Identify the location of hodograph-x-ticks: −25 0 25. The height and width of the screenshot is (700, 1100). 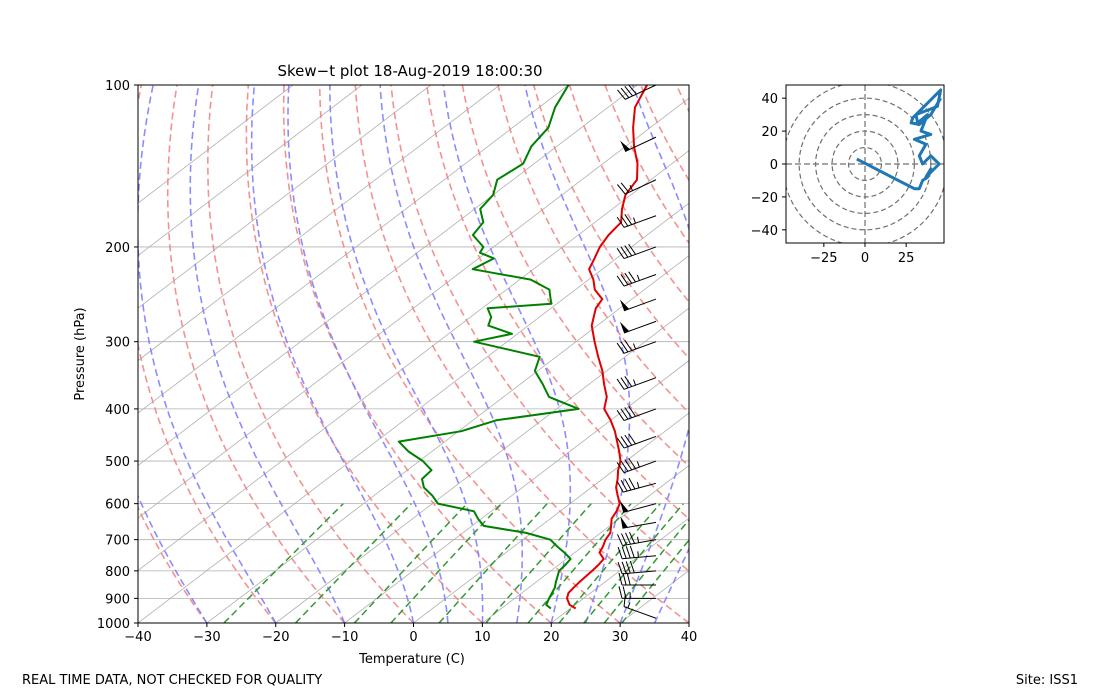
(862, 254).